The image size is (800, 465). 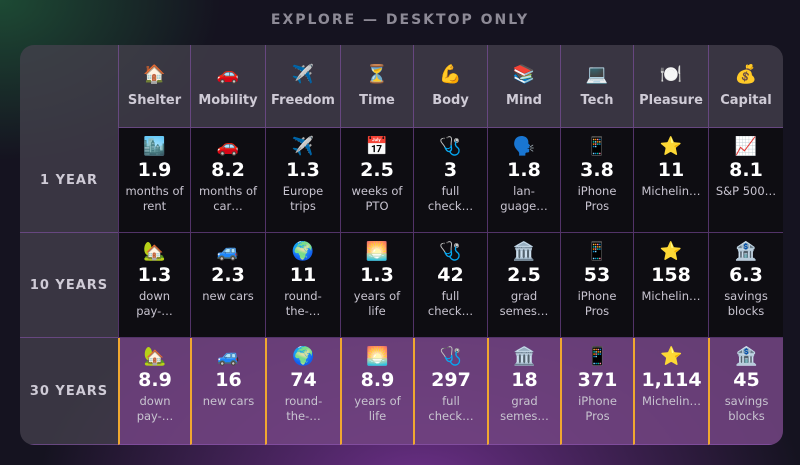 What do you see at coordinates (303, 100) in the screenshot?
I see `column-label: Freedom` at bounding box center [303, 100].